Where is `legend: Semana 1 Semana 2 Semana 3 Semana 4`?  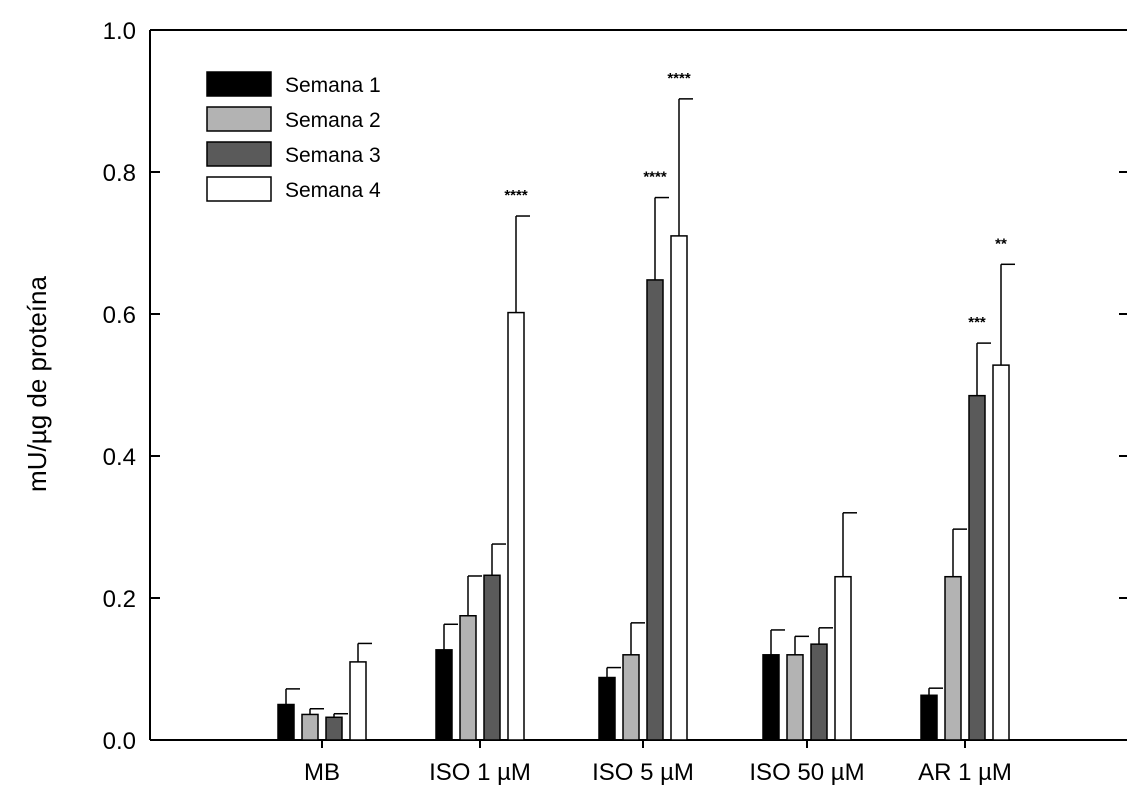 legend: Semana 1 Semana 2 Semana 3 Semana 4 is located at coordinates (293, 136).